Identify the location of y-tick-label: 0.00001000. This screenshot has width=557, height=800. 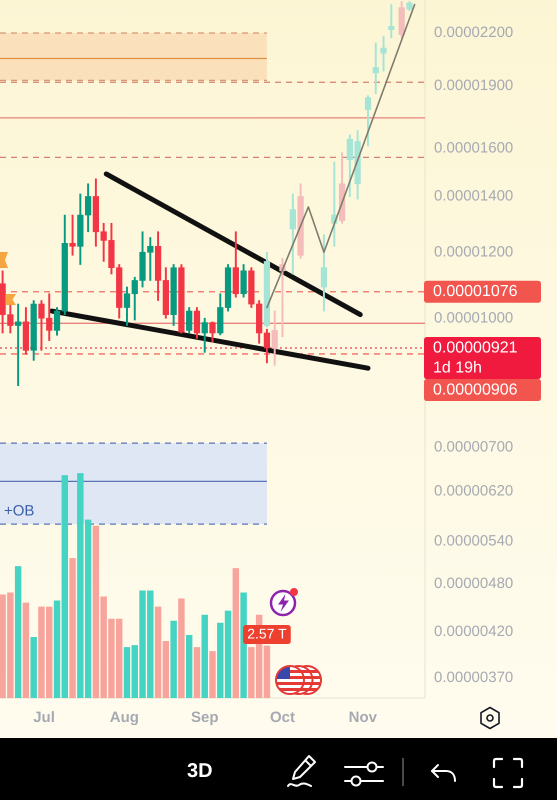
(474, 317).